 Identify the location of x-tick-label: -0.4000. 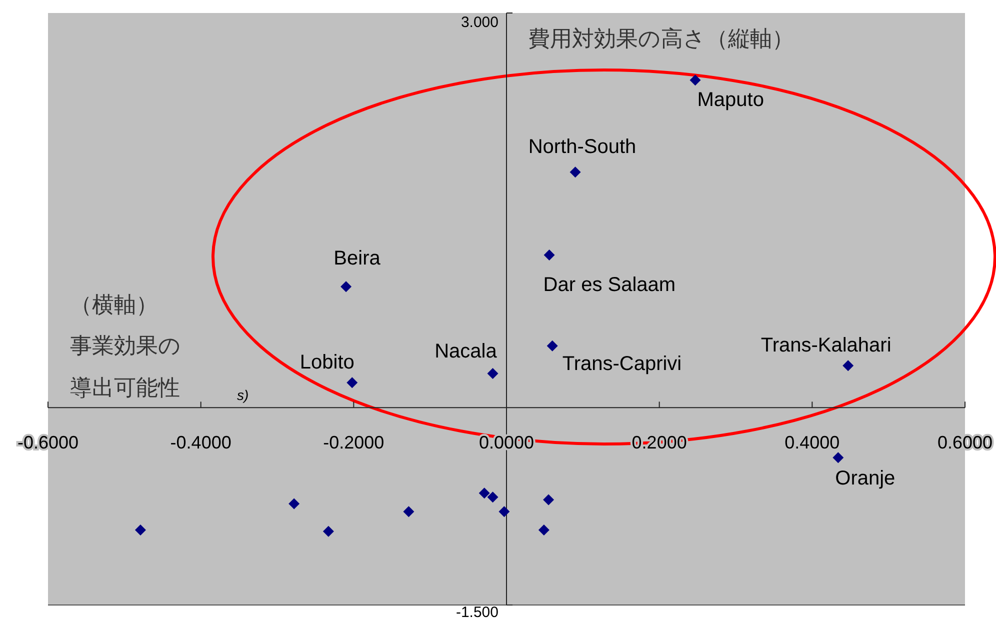
(201, 442).